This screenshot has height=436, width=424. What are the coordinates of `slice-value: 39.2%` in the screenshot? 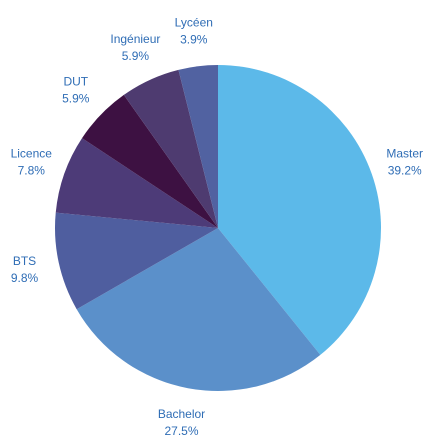 It's located at (405, 170).